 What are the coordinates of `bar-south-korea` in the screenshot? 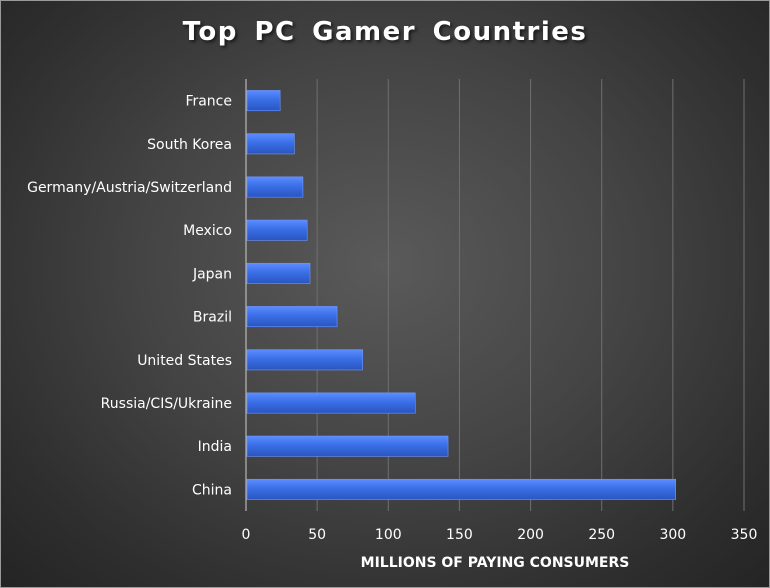 It's located at (270, 144).